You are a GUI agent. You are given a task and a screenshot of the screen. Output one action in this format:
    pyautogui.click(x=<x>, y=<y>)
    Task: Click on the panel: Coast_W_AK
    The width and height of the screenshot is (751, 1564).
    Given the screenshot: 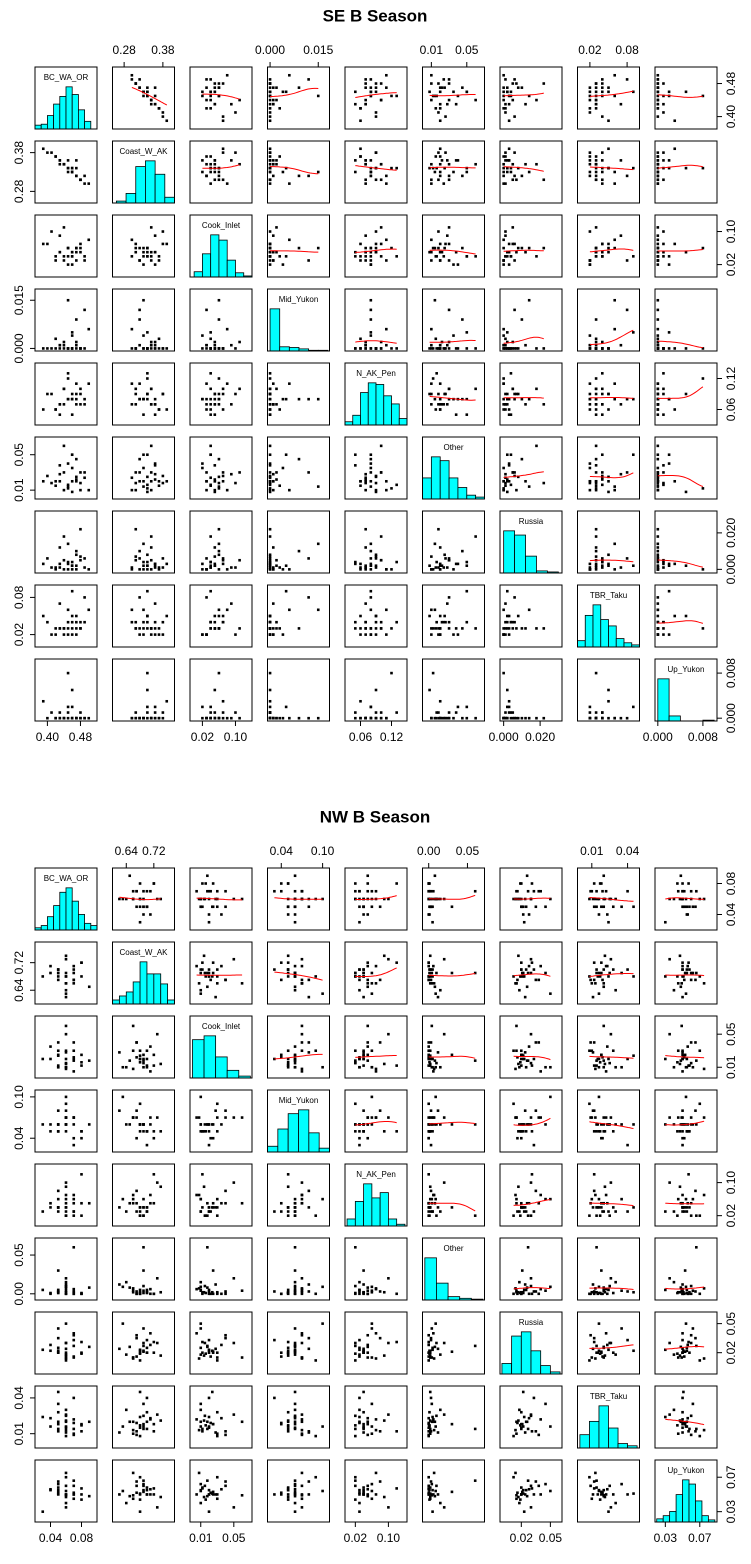 What is the action you would take?
    pyautogui.click(x=143, y=973)
    